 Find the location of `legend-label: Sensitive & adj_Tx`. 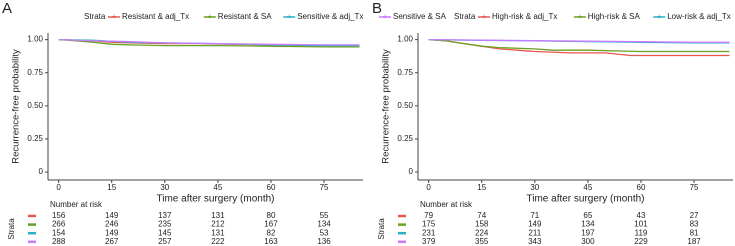

legend-label: Sensitive & adj_Tx is located at coordinates (330, 16).